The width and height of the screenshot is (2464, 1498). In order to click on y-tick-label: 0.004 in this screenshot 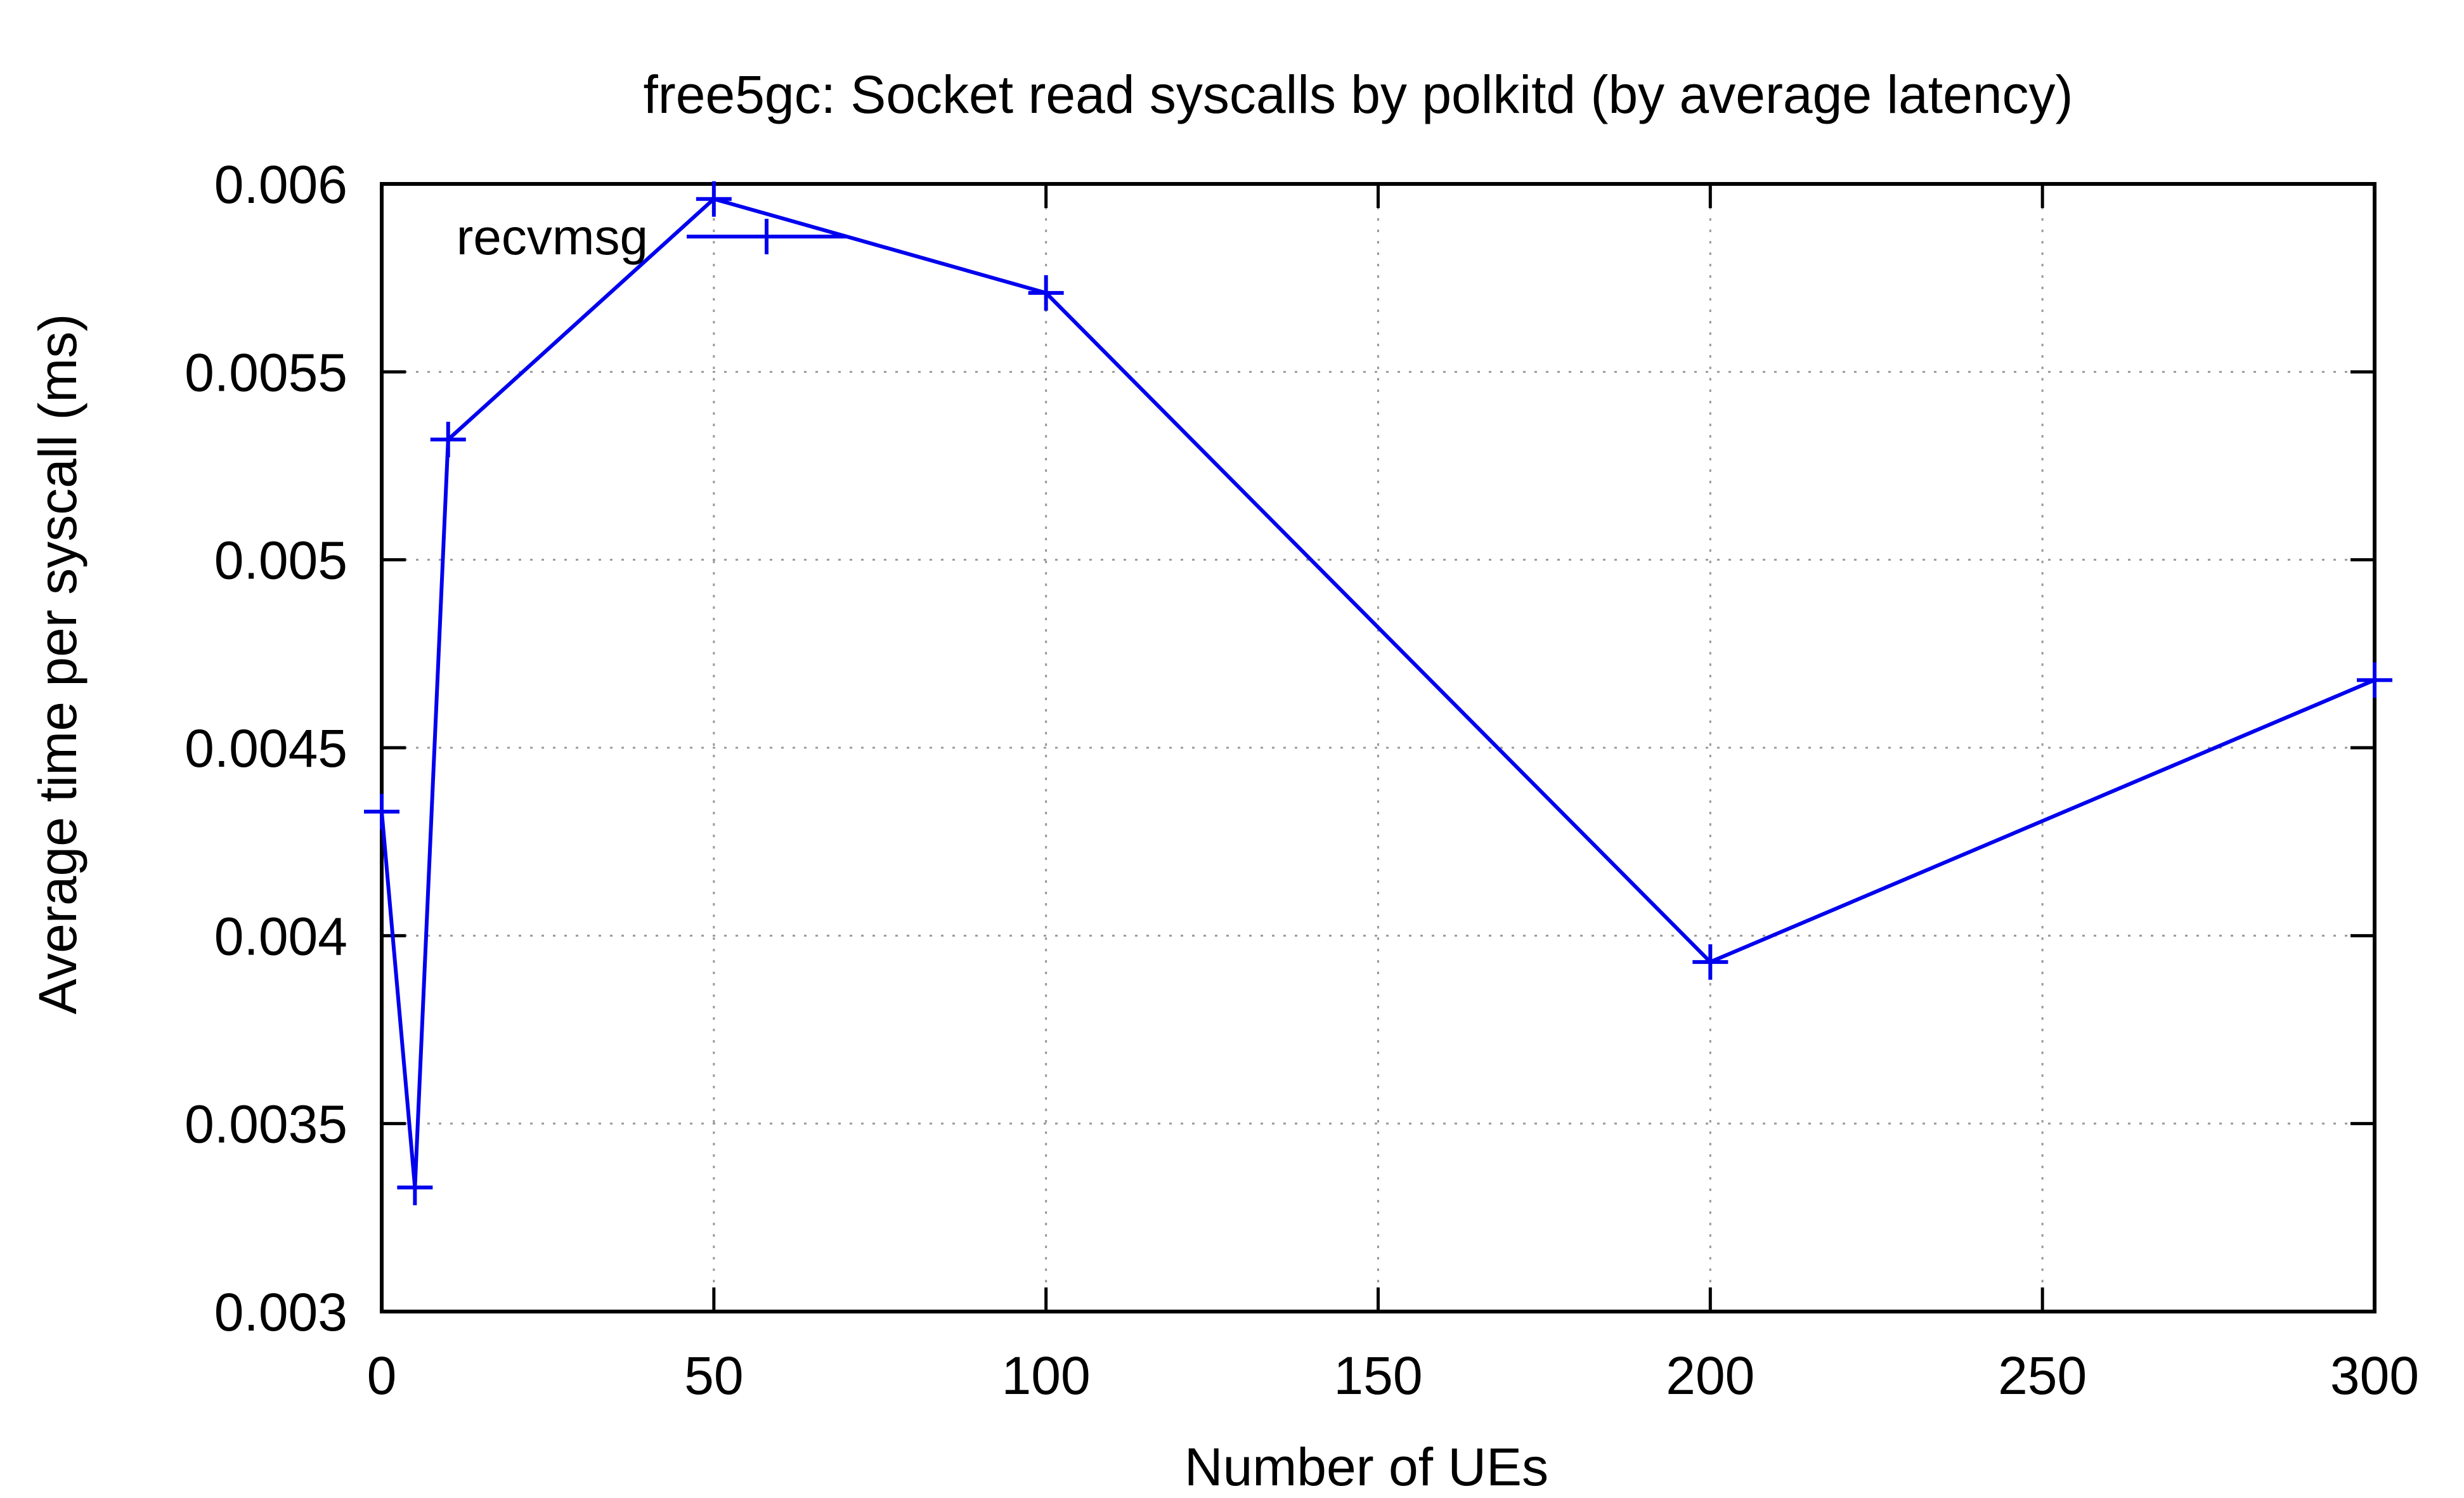, I will do `click(280, 936)`.